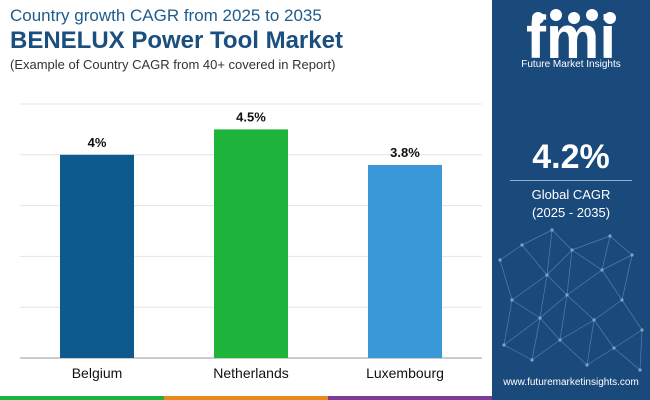 The width and height of the screenshot is (650, 400). I want to click on value-label: 4.5%, so click(251, 116).